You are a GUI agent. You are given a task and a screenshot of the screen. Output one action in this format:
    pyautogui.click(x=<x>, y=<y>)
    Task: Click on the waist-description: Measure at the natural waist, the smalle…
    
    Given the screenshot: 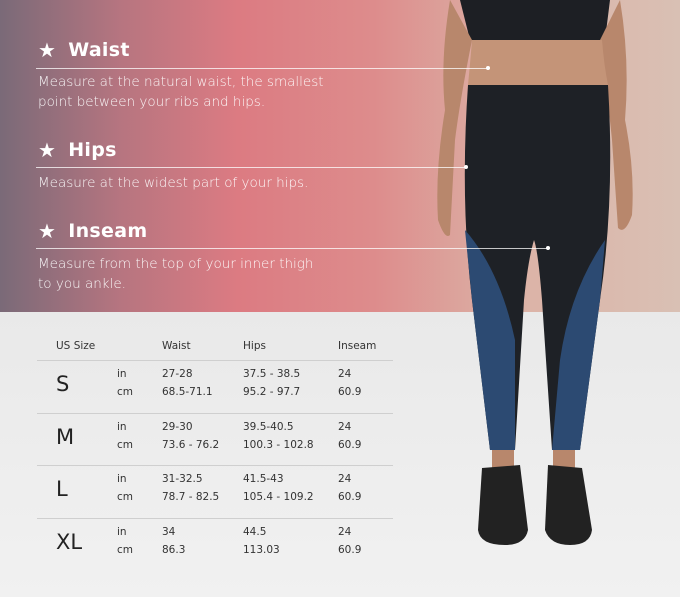 What is the action you would take?
    pyautogui.click(x=181, y=92)
    